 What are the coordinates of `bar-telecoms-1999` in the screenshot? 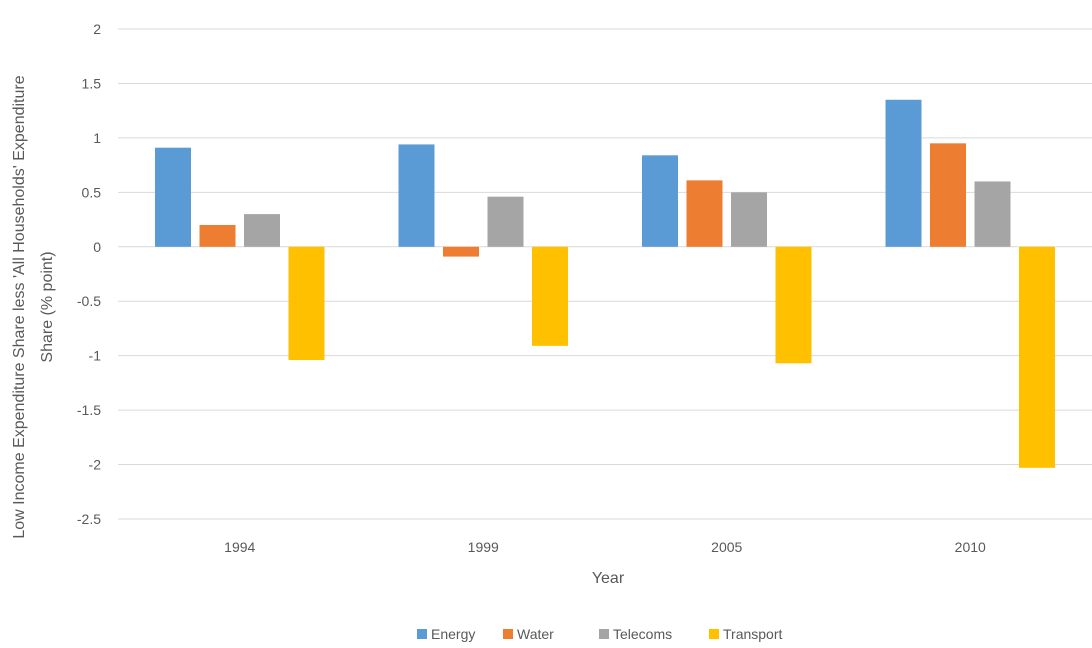 It's located at (505, 221).